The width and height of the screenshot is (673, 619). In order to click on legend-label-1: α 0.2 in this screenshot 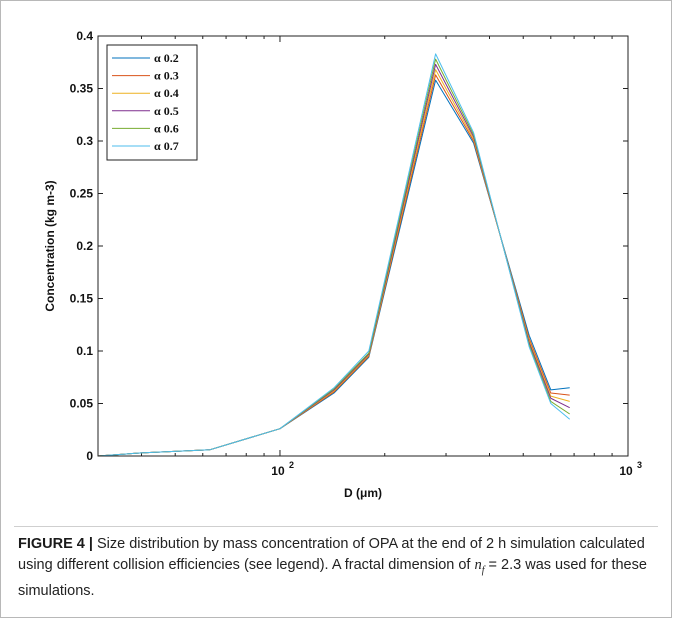, I will do `click(166, 58)`.